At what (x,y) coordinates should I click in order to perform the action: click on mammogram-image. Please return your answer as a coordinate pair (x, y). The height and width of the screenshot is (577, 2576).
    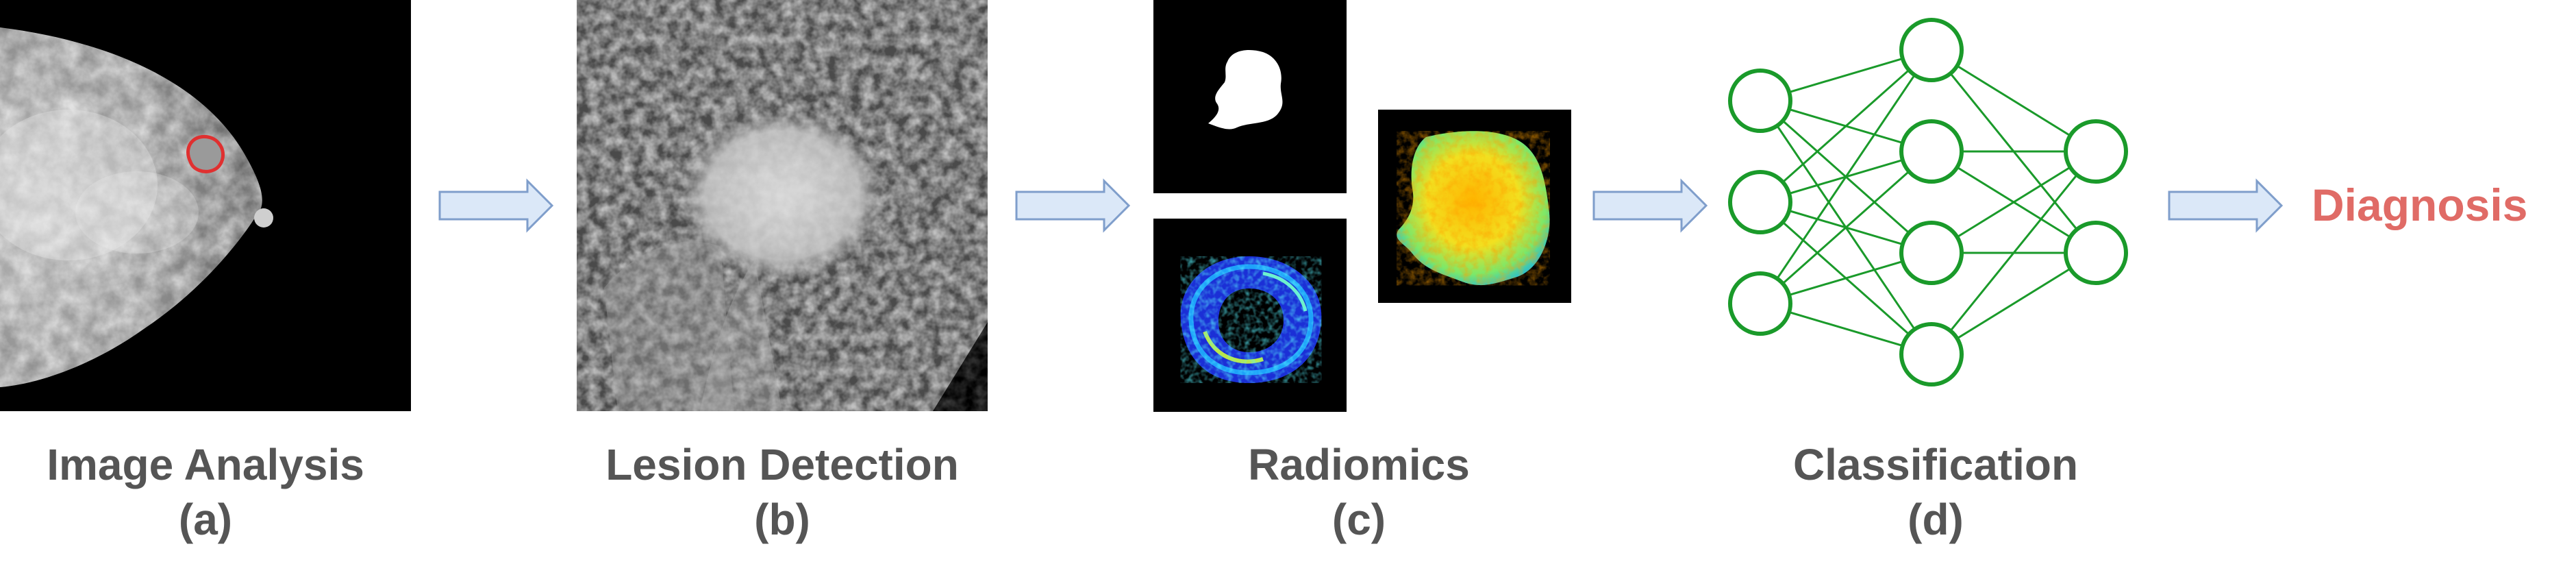
    Looking at the image, I should click on (205, 205).